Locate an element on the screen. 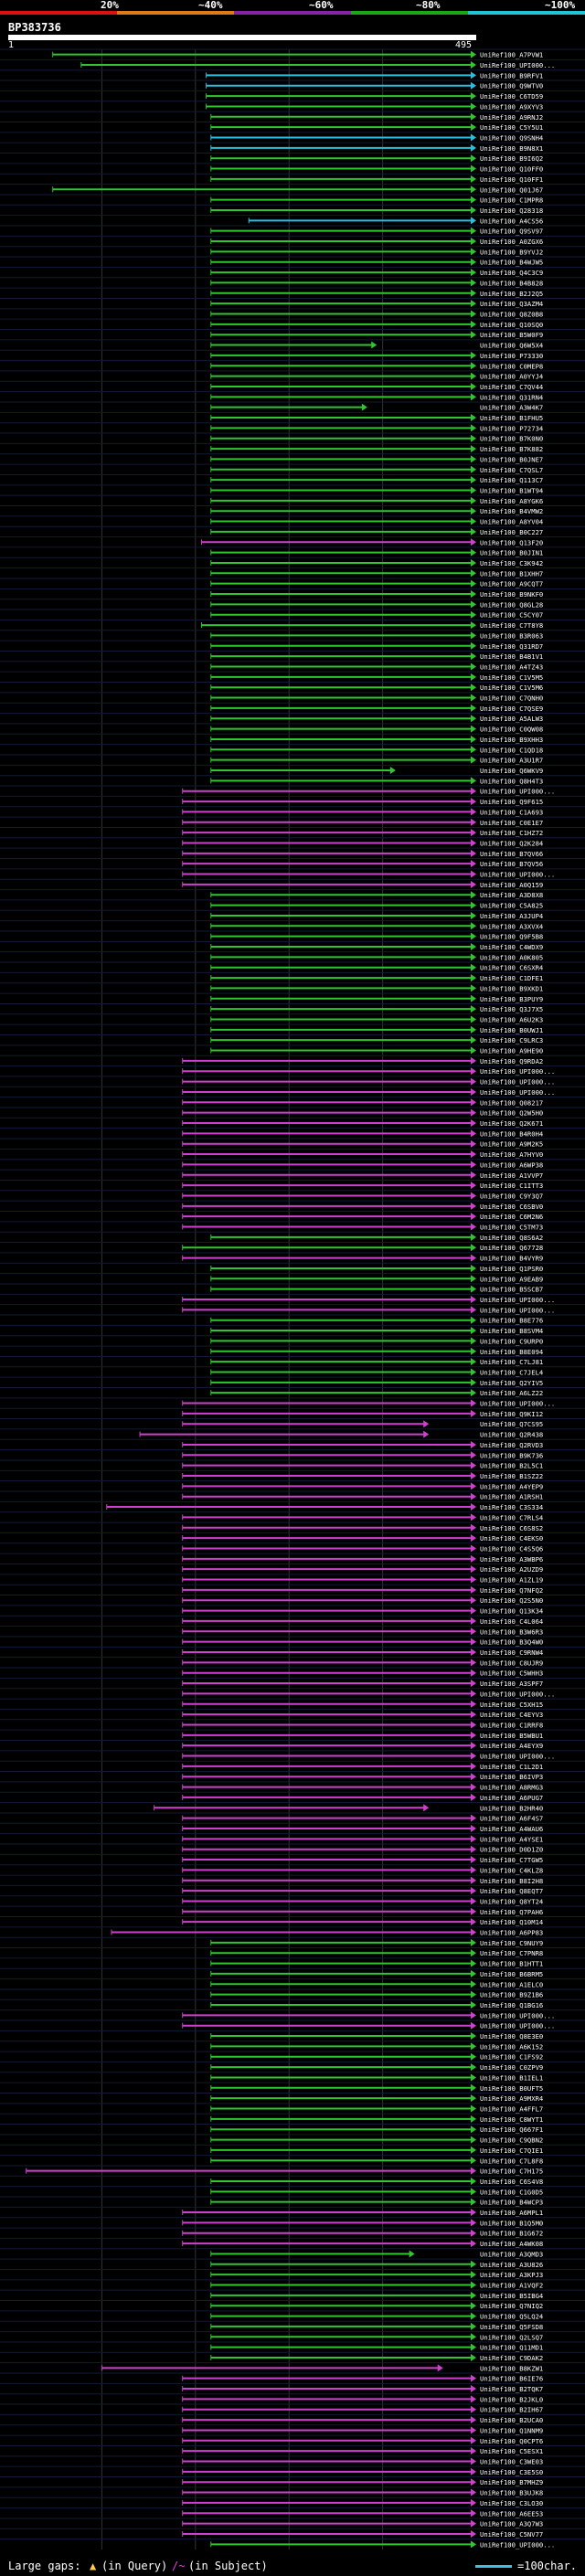 This screenshot has width=585, height=2576. hit-label: UniRef100_A8YV04 is located at coordinates (512, 522).